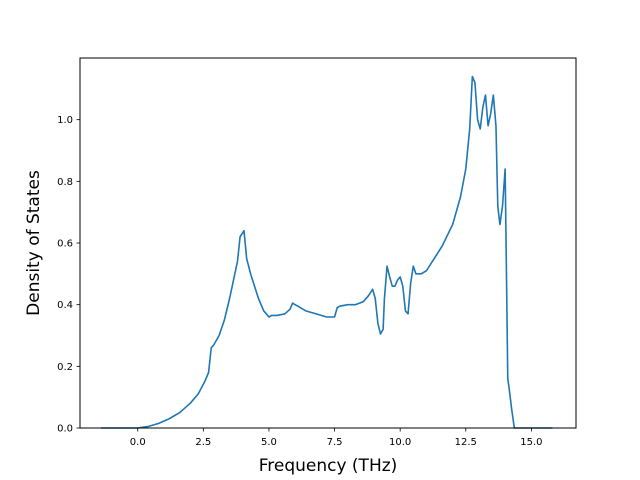 This screenshot has height=480, width=640. Describe the element at coordinates (65, 182) in the screenshot. I see `y-tick-label: 0.8` at that location.